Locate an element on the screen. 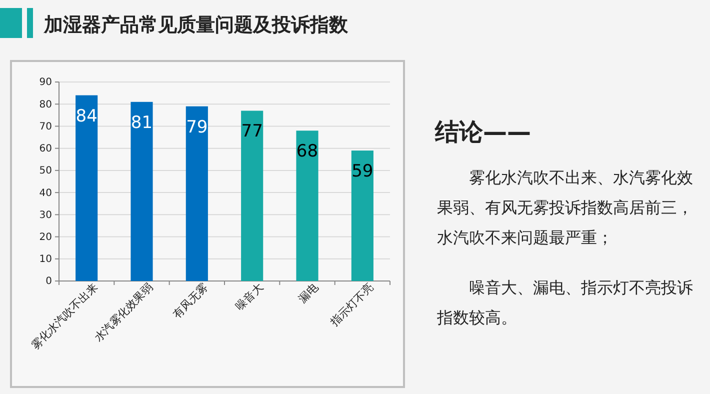 Image resolution: width=710 pixels, height=394 pixels. y-tick-label: 80 is located at coordinates (45, 104).